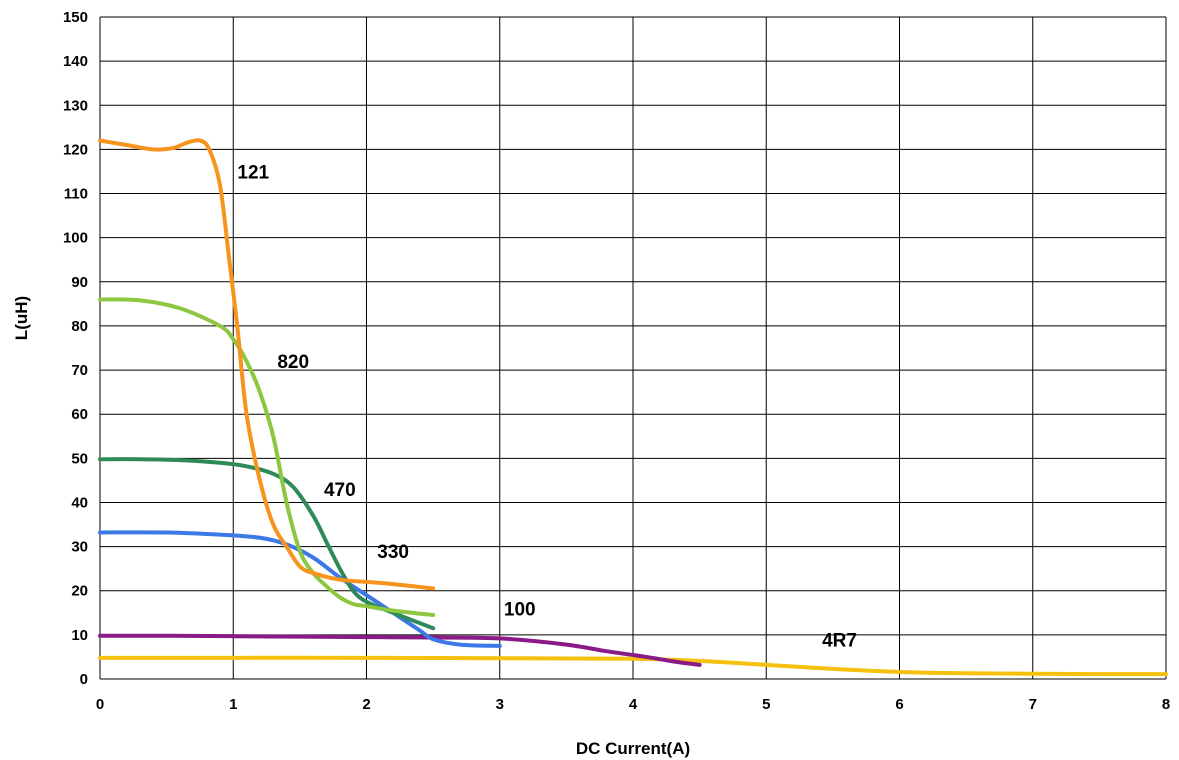  I want to click on x-tick-label: 6, so click(899, 704).